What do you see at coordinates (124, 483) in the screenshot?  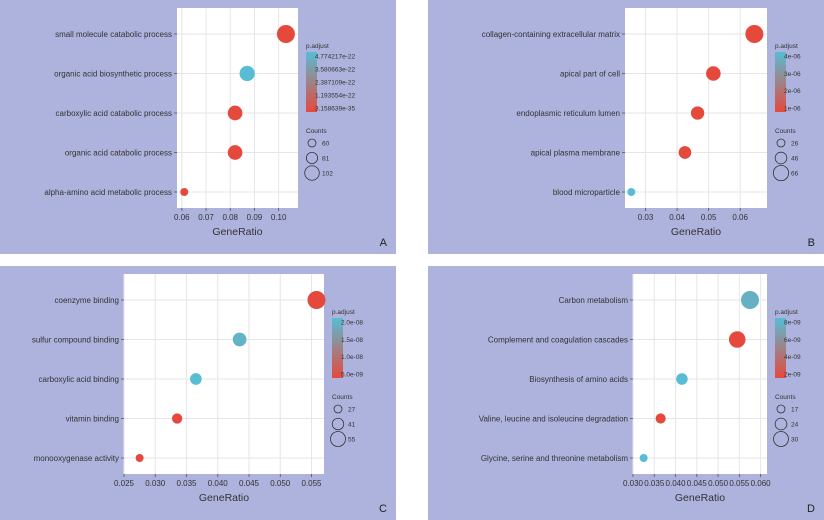 I see `x-tick-label: 0.025` at bounding box center [124, 483].